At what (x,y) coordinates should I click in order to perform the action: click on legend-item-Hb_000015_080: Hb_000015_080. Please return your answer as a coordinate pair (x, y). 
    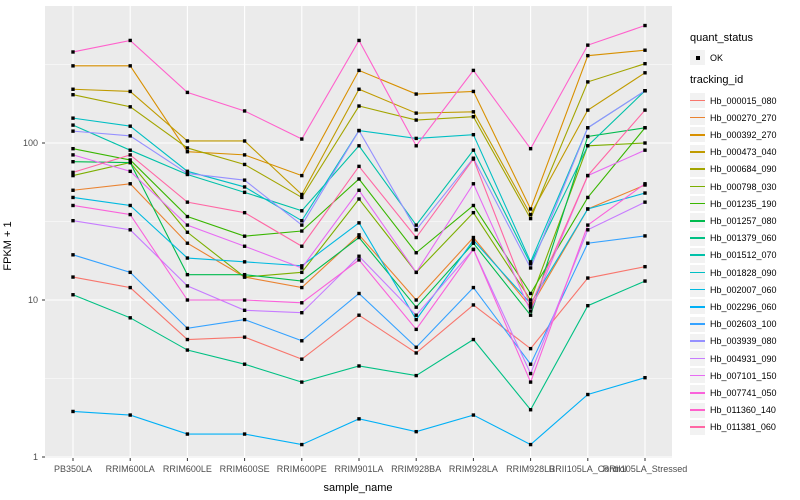
    Looking at the image, I should click on (733, 100).